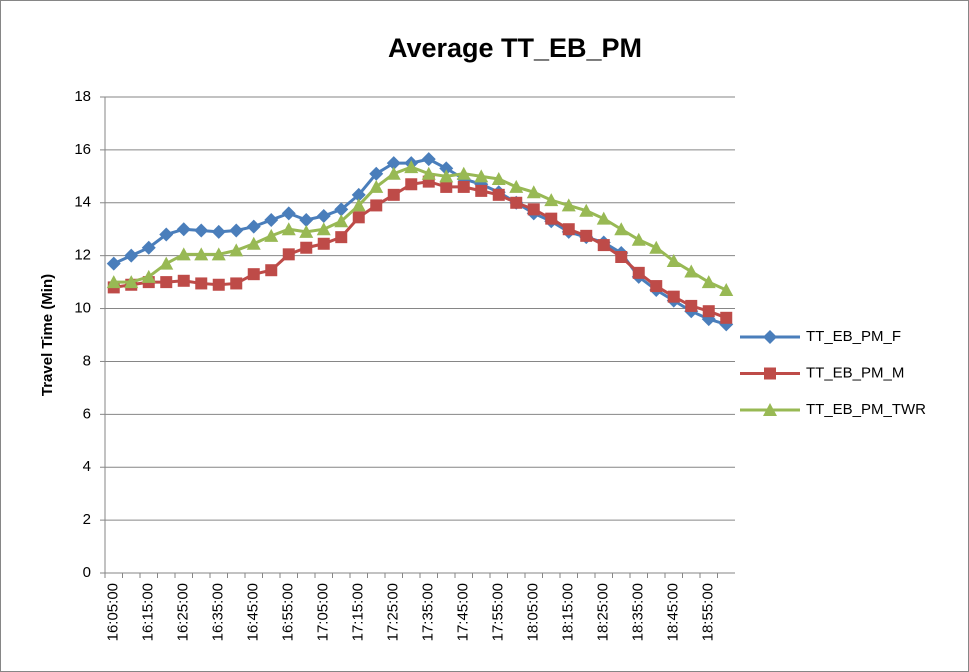 This screenshot has height=672, width=969. I want to click on x-tick-label: 17:55:00, so click(498, 612).